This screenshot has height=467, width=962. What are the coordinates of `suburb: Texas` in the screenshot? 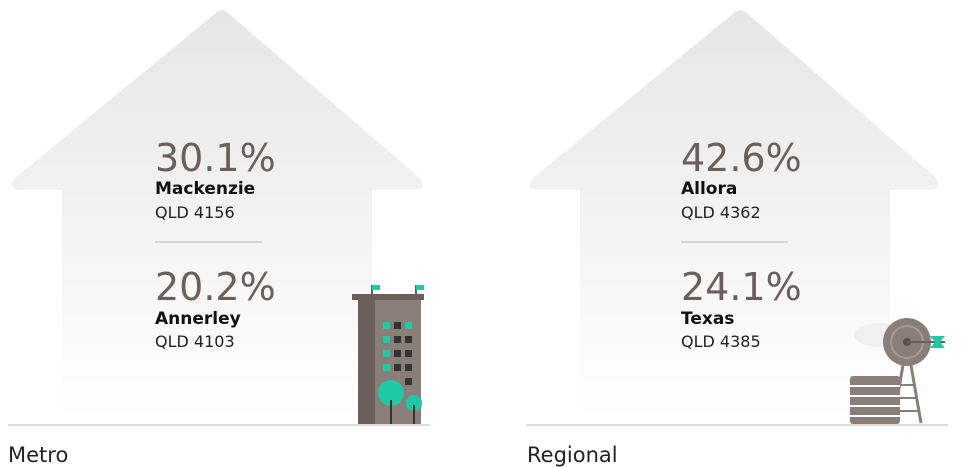 It's located at (707, 319).